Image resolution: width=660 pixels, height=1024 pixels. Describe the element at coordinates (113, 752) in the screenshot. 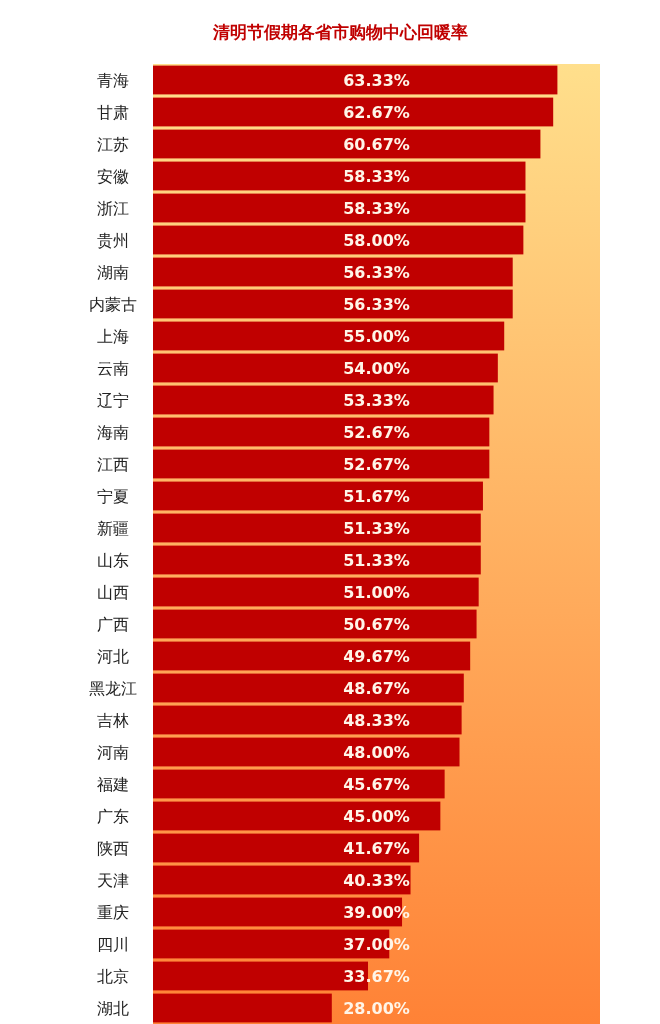

I see `y-tick-label: 河南` at that location.